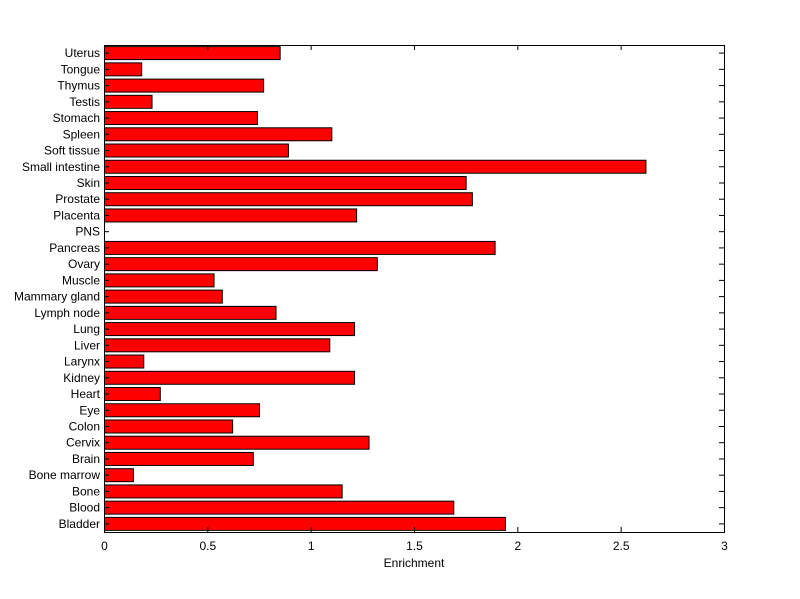  Describe the element at coordinates (128, 101) in the screenshot. I see `bar-testis` at that location.